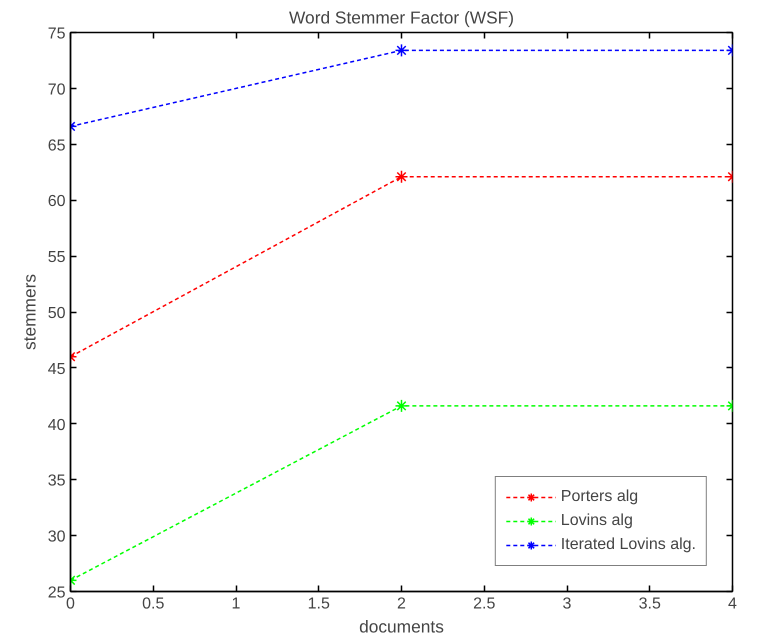  What do you see at coordinates (599, 497) in the screenshot?
I see `legend-label: Porters alg` at bounding box center [599, 497].